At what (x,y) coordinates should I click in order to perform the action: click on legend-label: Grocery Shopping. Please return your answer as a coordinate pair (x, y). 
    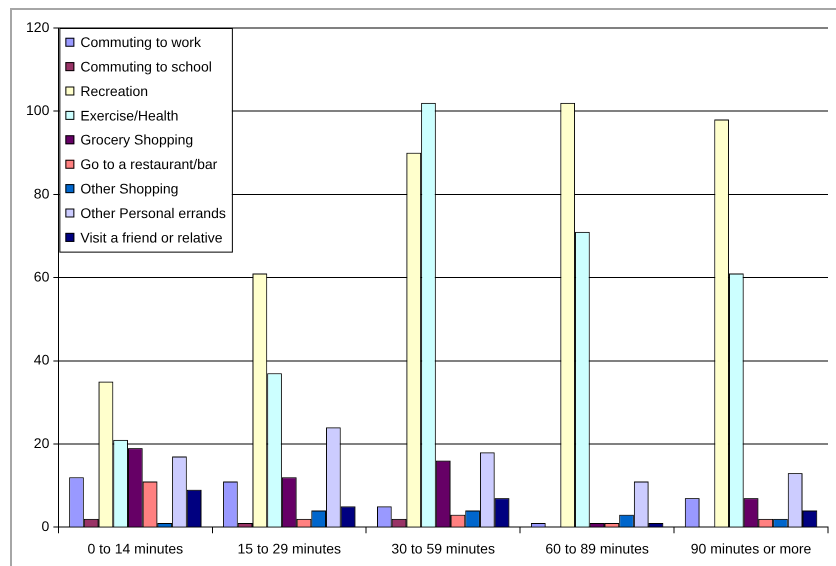
    Looking at the image, I should click on (137, 140).